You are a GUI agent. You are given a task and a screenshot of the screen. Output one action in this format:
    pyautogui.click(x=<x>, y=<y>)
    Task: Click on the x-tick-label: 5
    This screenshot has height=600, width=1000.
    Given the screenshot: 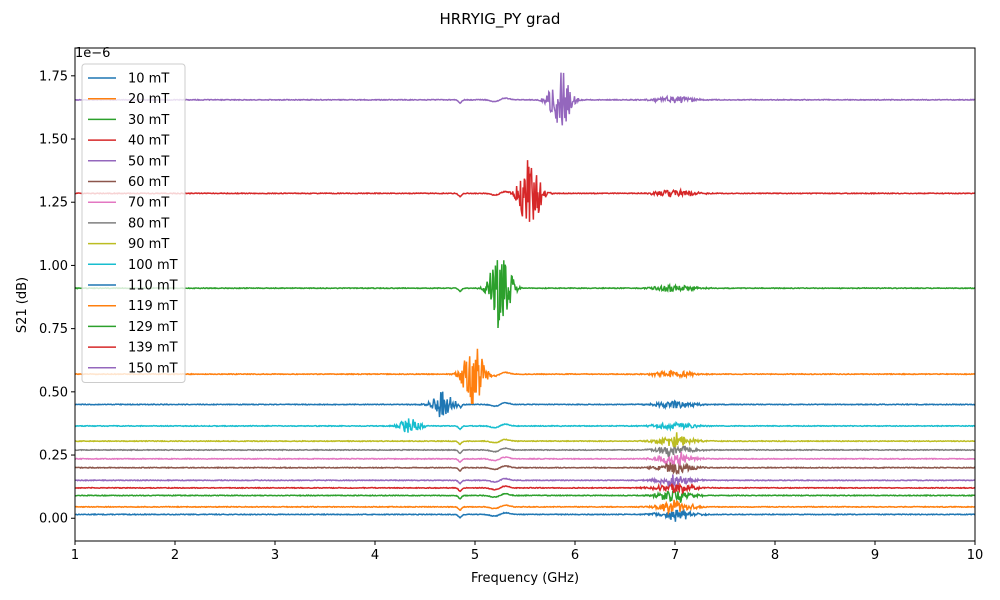 What is the action you would take?
    pyautogui.click(x=475, y=555)
    